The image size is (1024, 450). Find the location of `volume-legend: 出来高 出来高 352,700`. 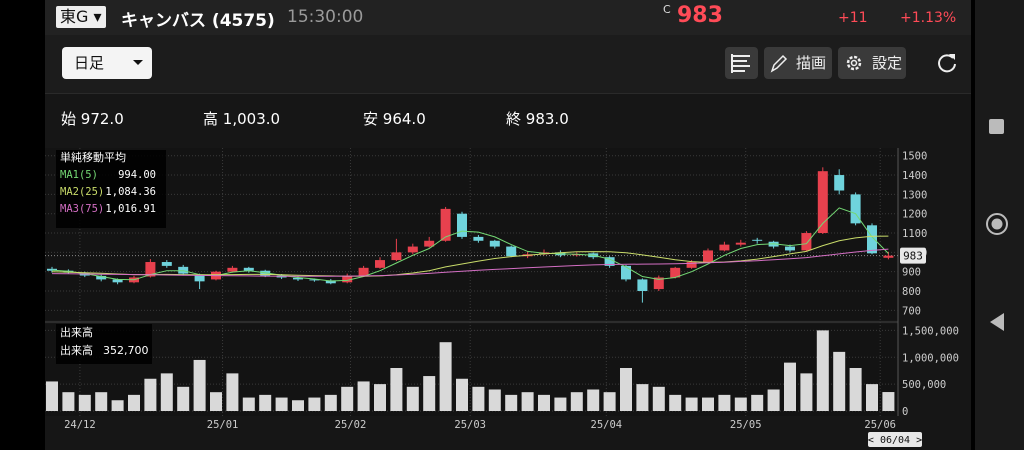

volume-legend: 出来高 出来高 352,700 is located at coordinates (104, 344).